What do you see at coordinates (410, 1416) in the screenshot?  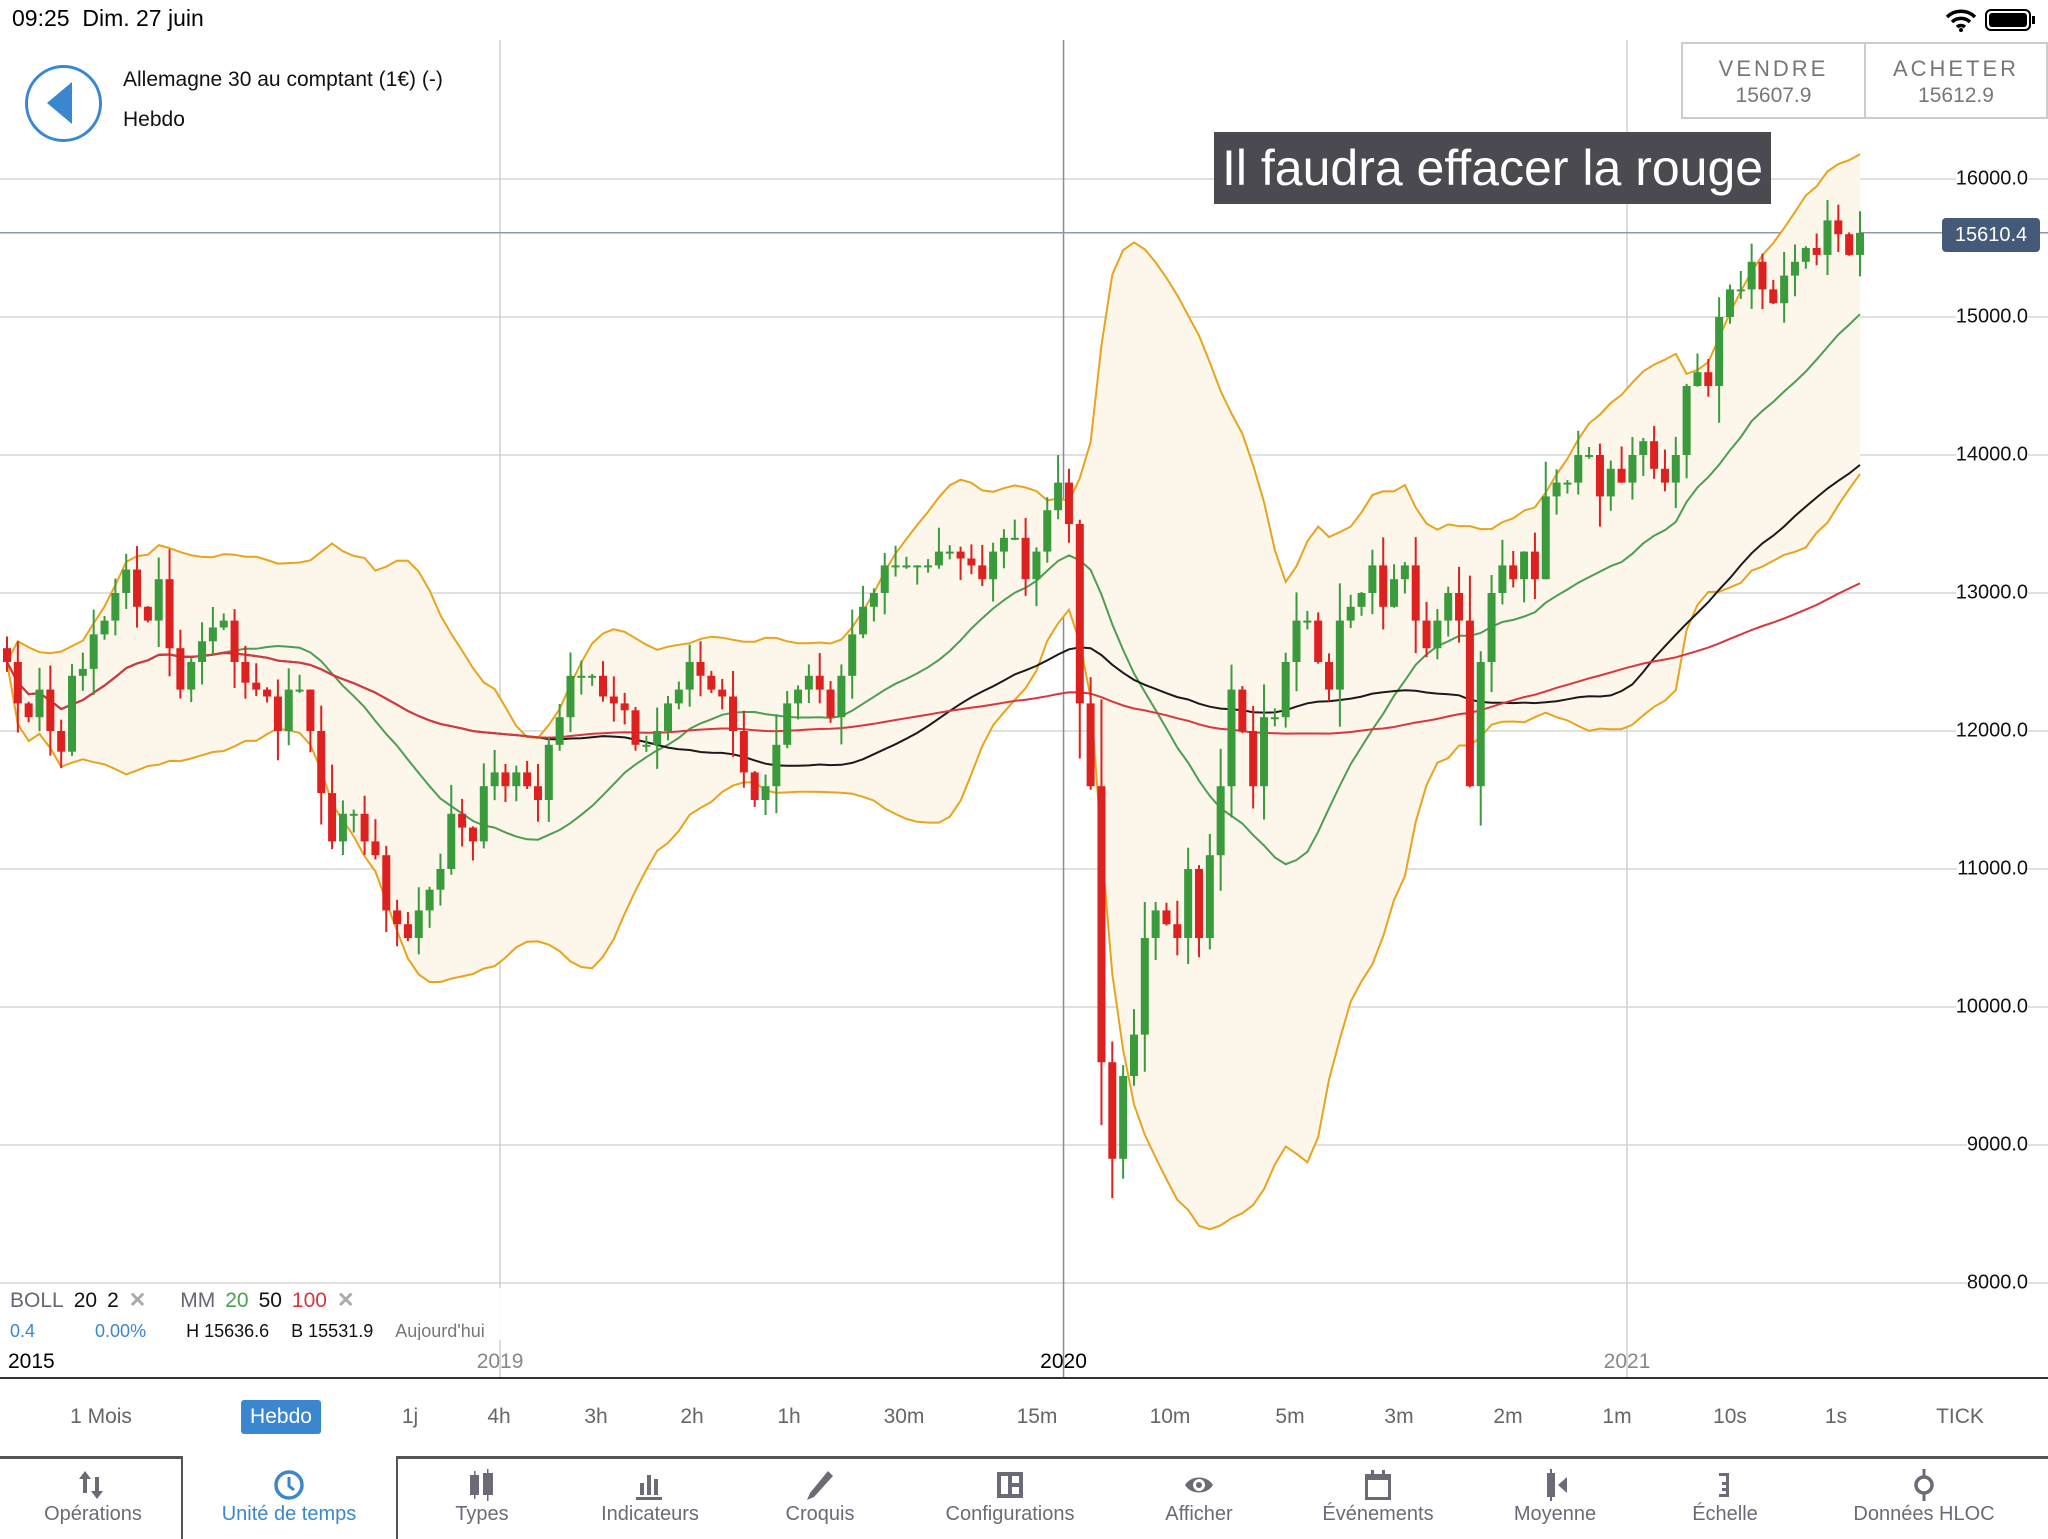 I see `timeframe-1j: 1j` at bounding box center [410, 1416].